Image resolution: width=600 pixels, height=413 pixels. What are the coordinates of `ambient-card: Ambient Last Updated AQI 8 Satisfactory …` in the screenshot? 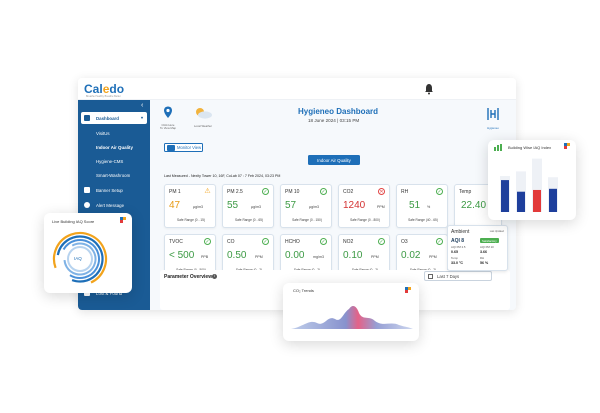 It's located at (477, 248).